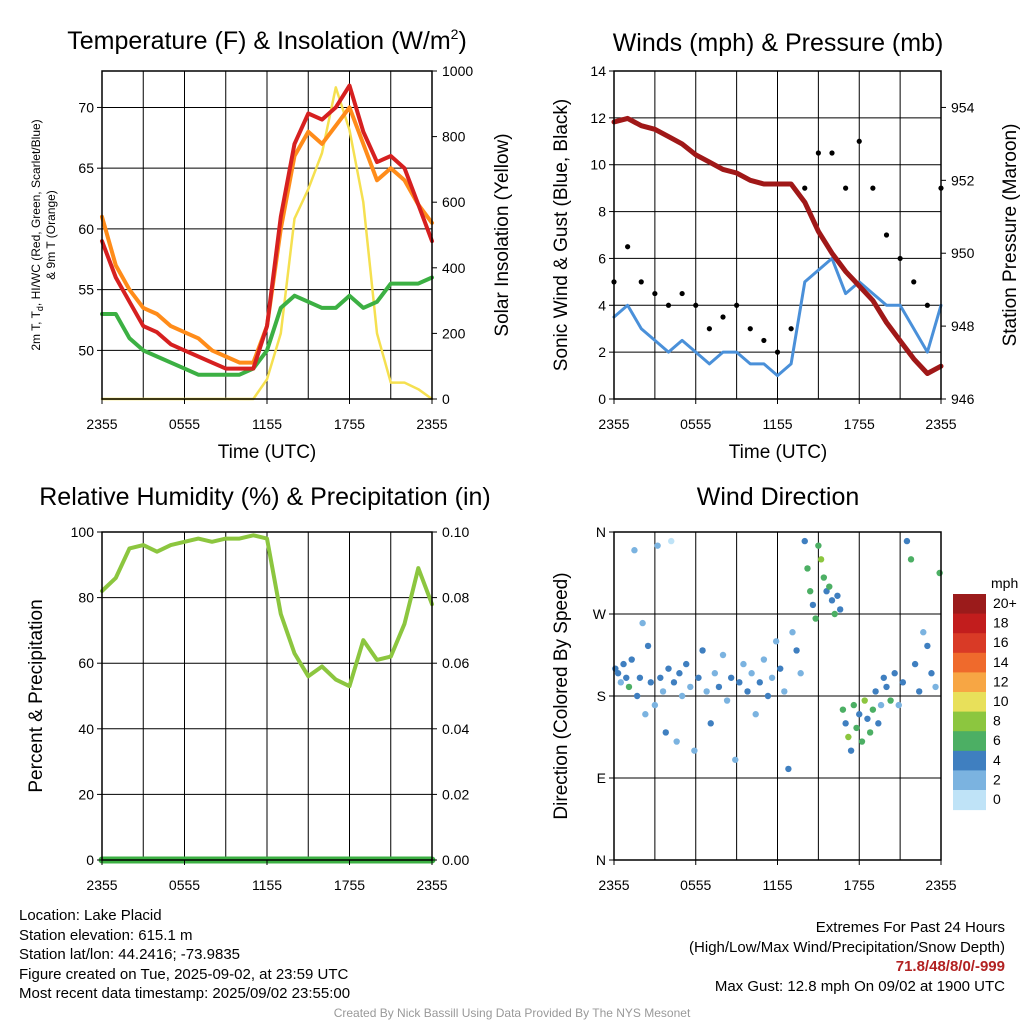 This screenshot has height=1024, width=1024. I want to click on y2-tick-label: 946, so click(963, 399).